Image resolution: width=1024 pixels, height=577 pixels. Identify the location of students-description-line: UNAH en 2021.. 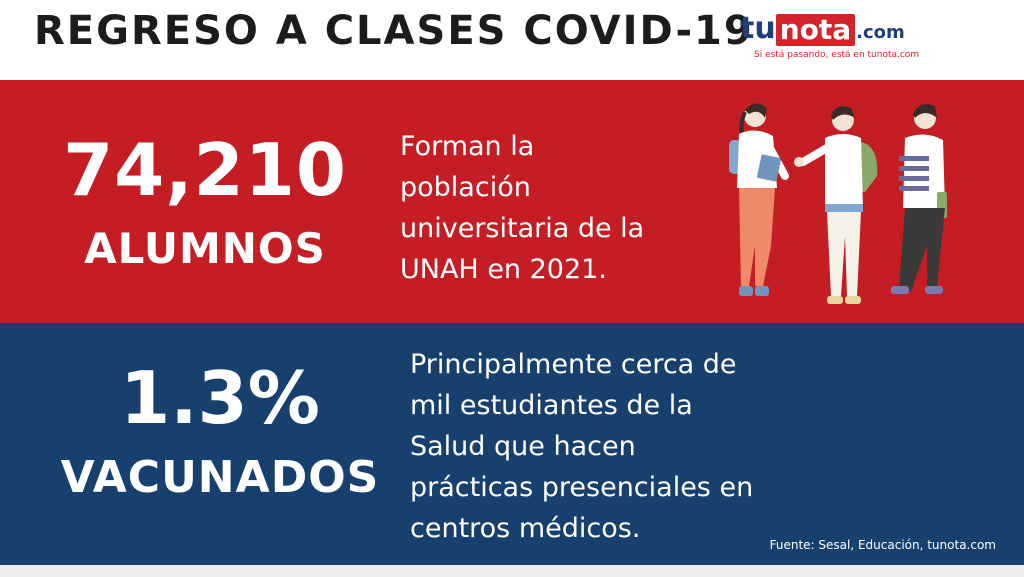
(503, 269).